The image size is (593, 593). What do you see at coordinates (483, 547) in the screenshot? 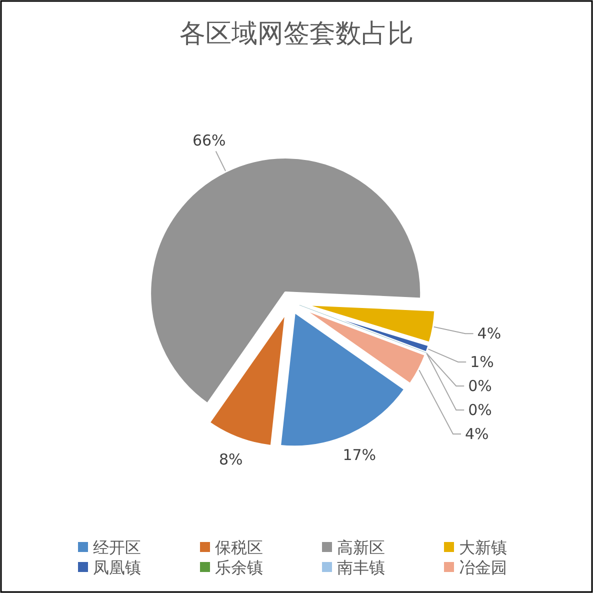
I see `legend-label: 大新镇` at bounding box center [483, 547].